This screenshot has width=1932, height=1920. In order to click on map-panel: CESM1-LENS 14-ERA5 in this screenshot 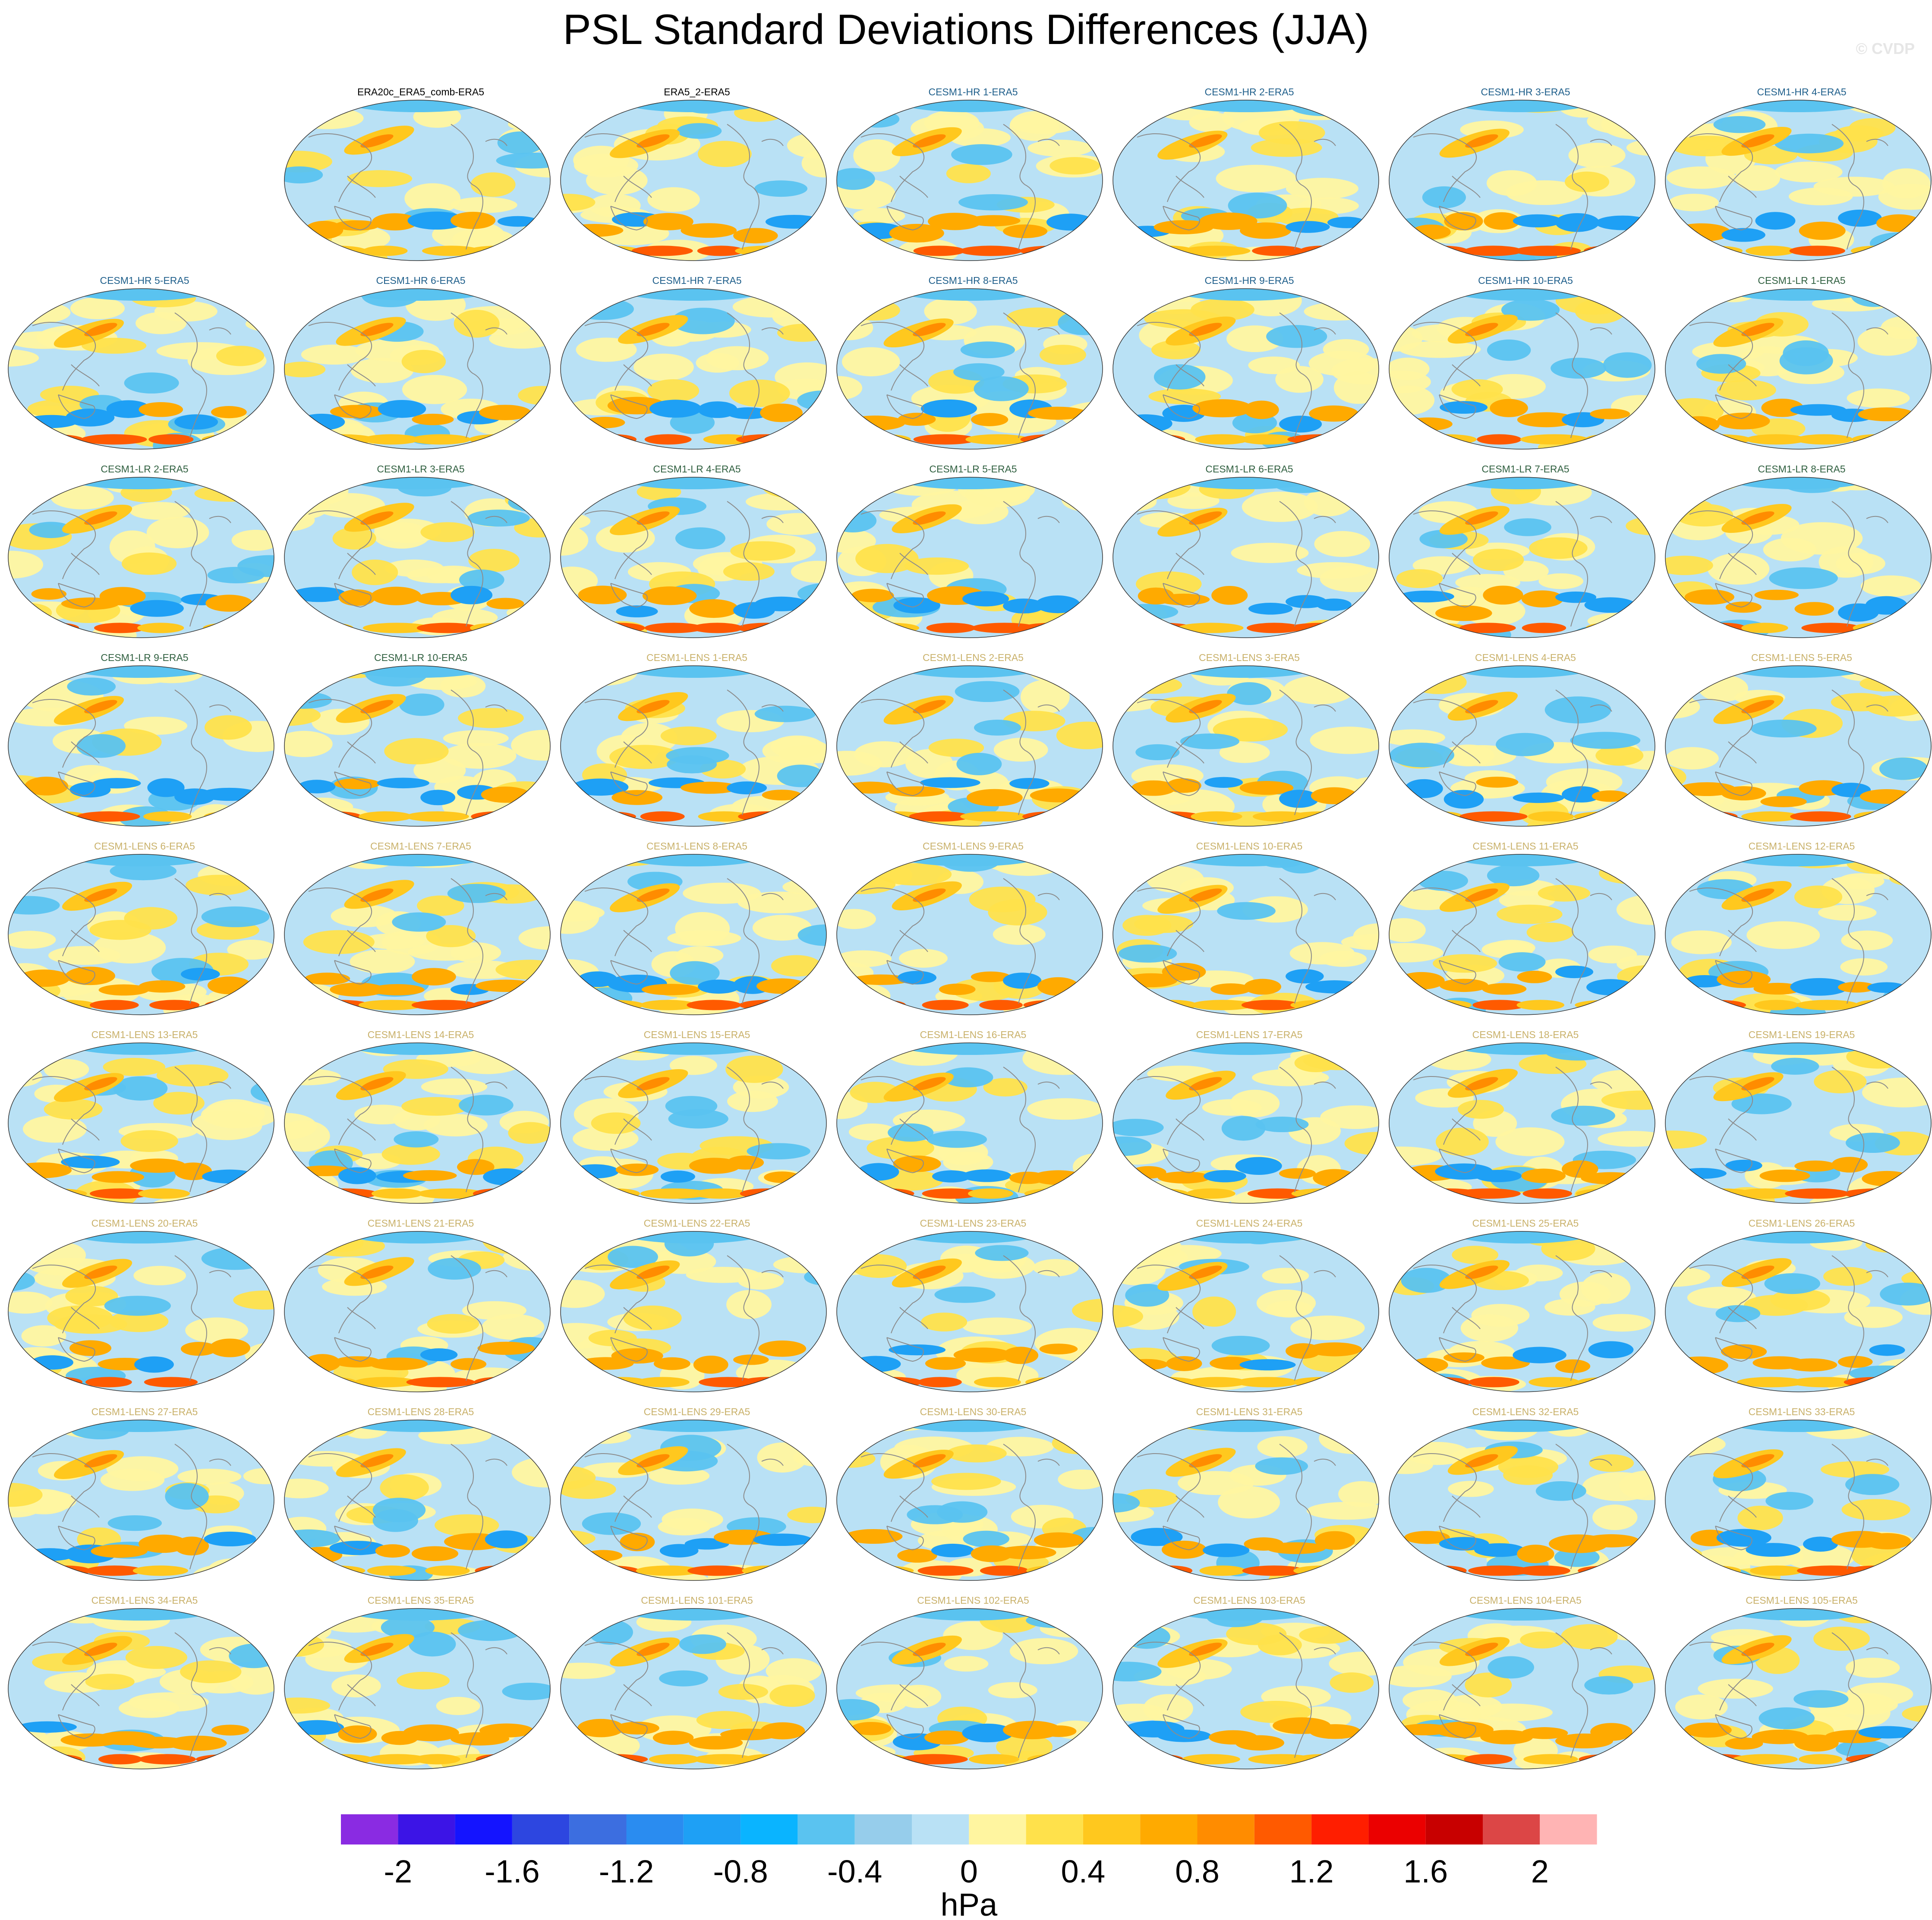, I will do `click(421, 1123)`.